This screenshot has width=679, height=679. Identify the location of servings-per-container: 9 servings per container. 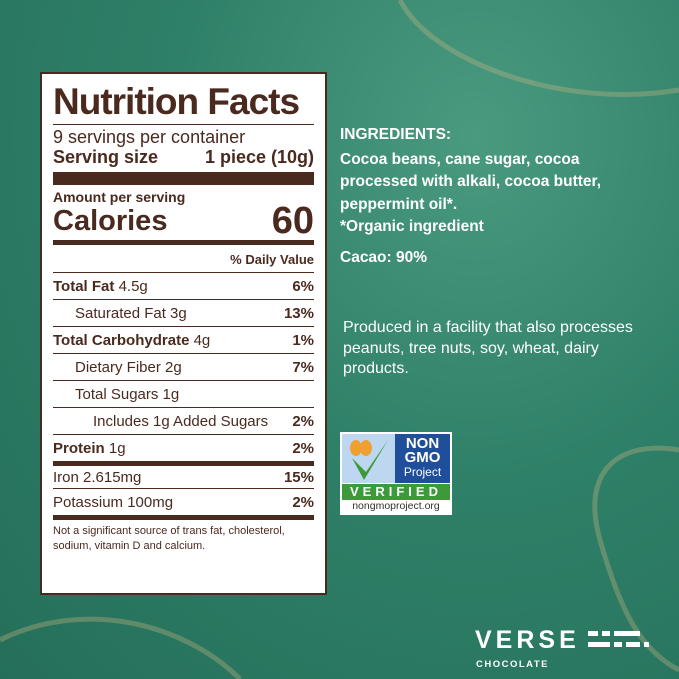
(149, 137).